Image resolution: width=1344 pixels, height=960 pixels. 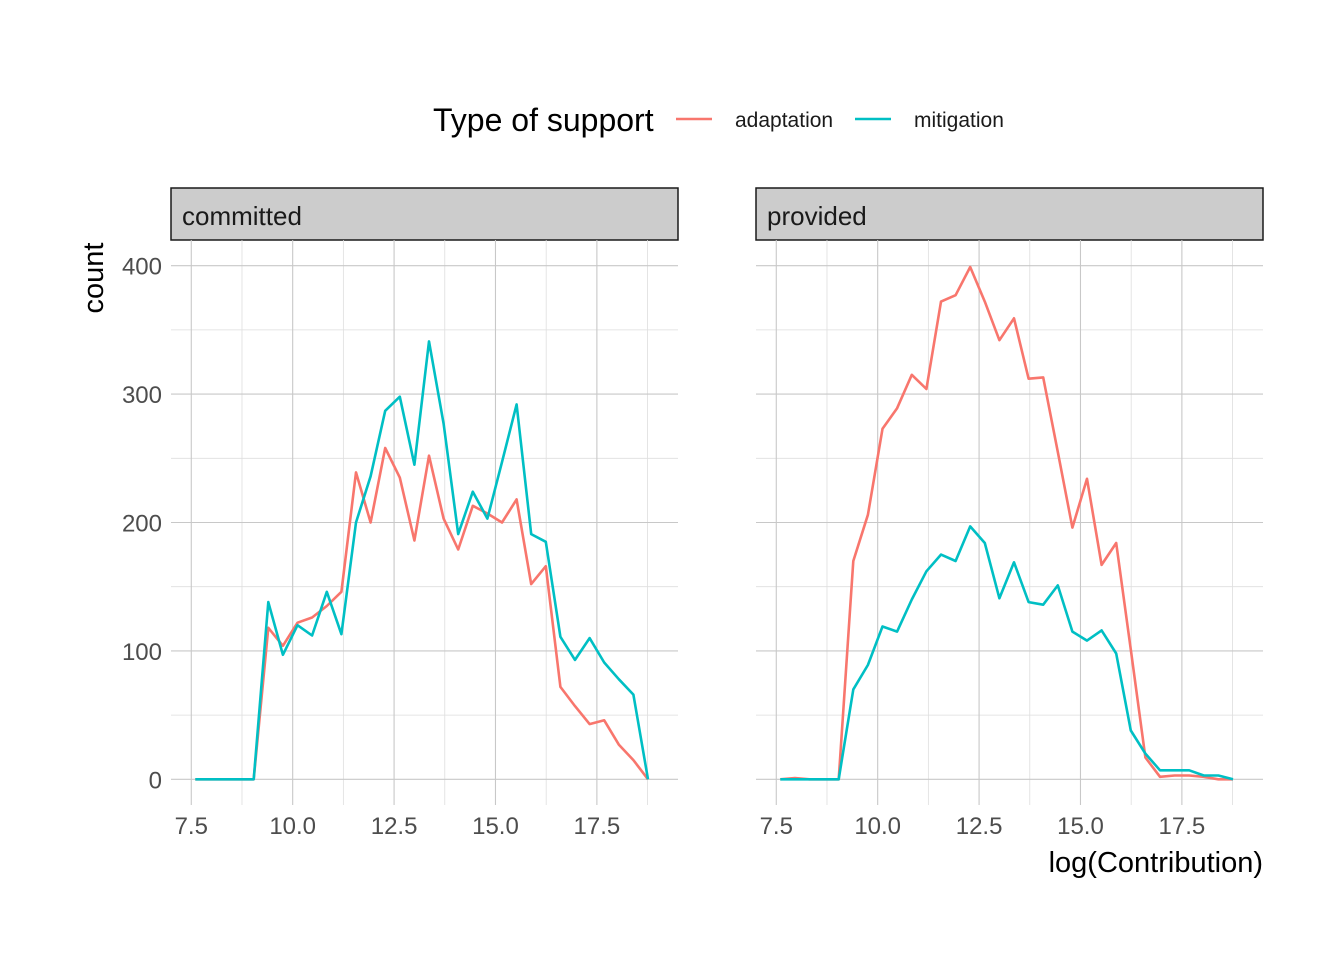 I want to click on series-line-adaptation, so click(x=422, y=613).